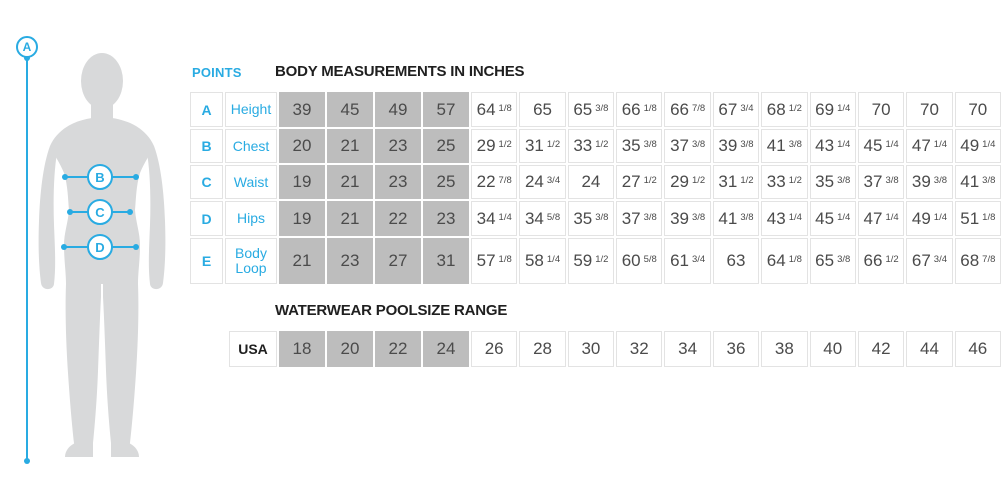 This screenshot has width=1001, height=481. What do you see at coordinates (302, 146) in the screenshot?
I see `measurement-cell-highlight: 20` at bounding box center [302, 146].